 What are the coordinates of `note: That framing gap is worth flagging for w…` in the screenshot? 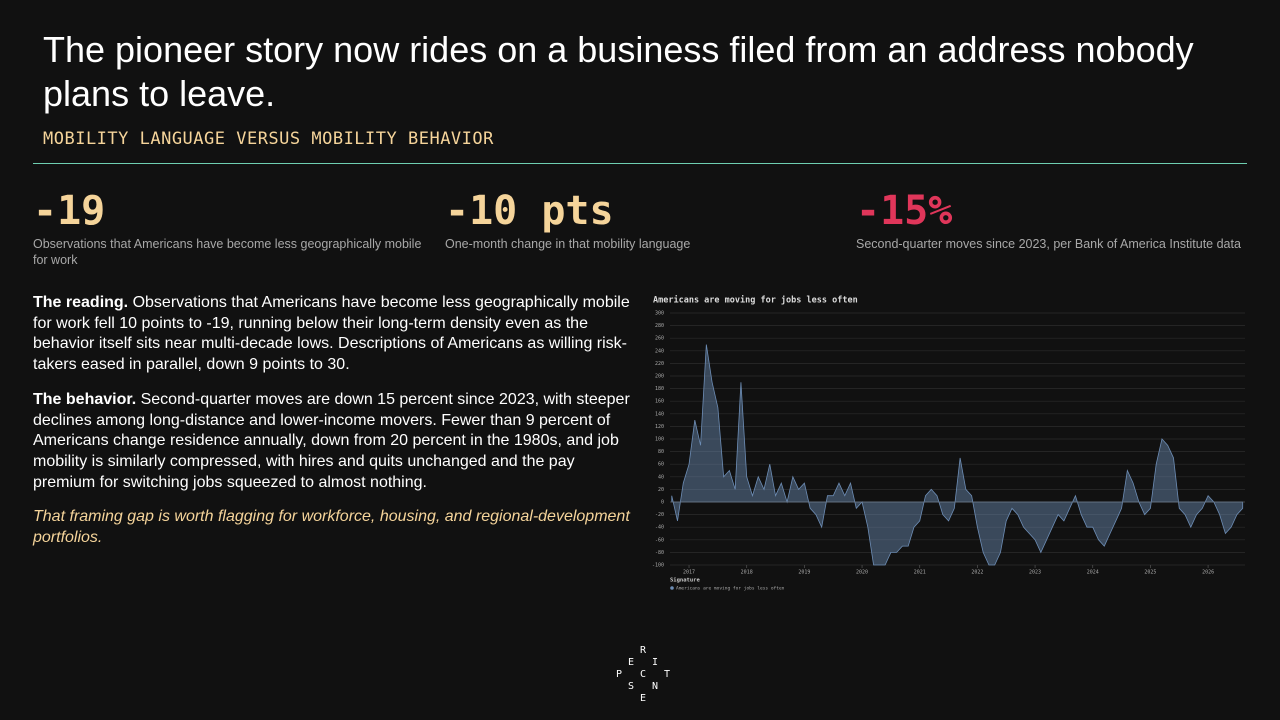 It's located at (331, 527).